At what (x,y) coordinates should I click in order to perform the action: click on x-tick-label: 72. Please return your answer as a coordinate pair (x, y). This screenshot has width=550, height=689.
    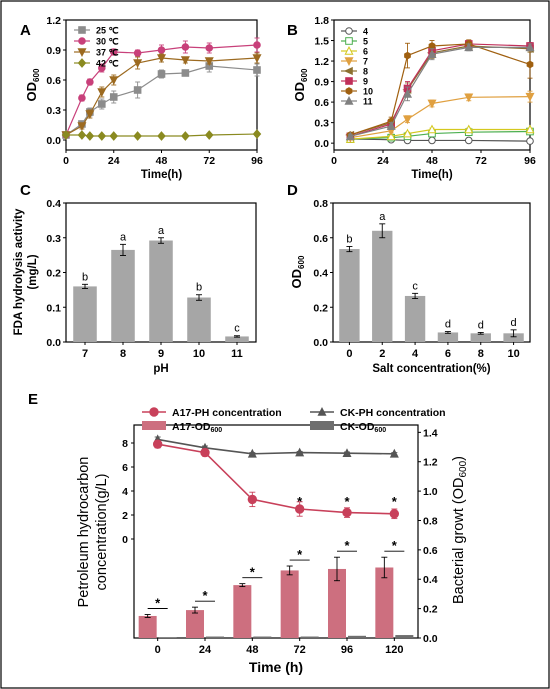
    Looking at the image, I should click on (300, 650).